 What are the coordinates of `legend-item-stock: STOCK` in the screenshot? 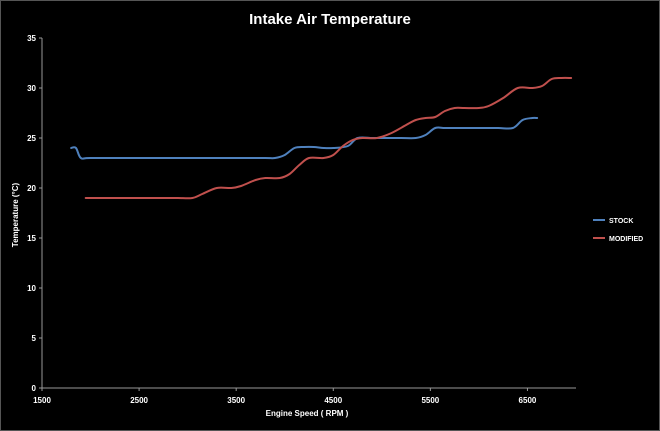 It's located at (613, 221).